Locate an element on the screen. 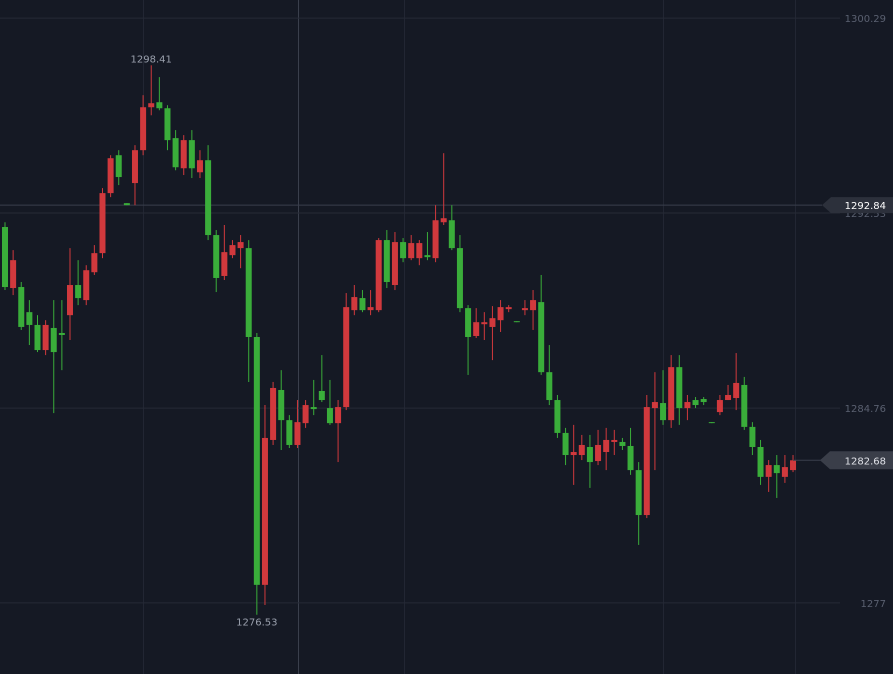  last-price-box is located at coordinates (856, 460).